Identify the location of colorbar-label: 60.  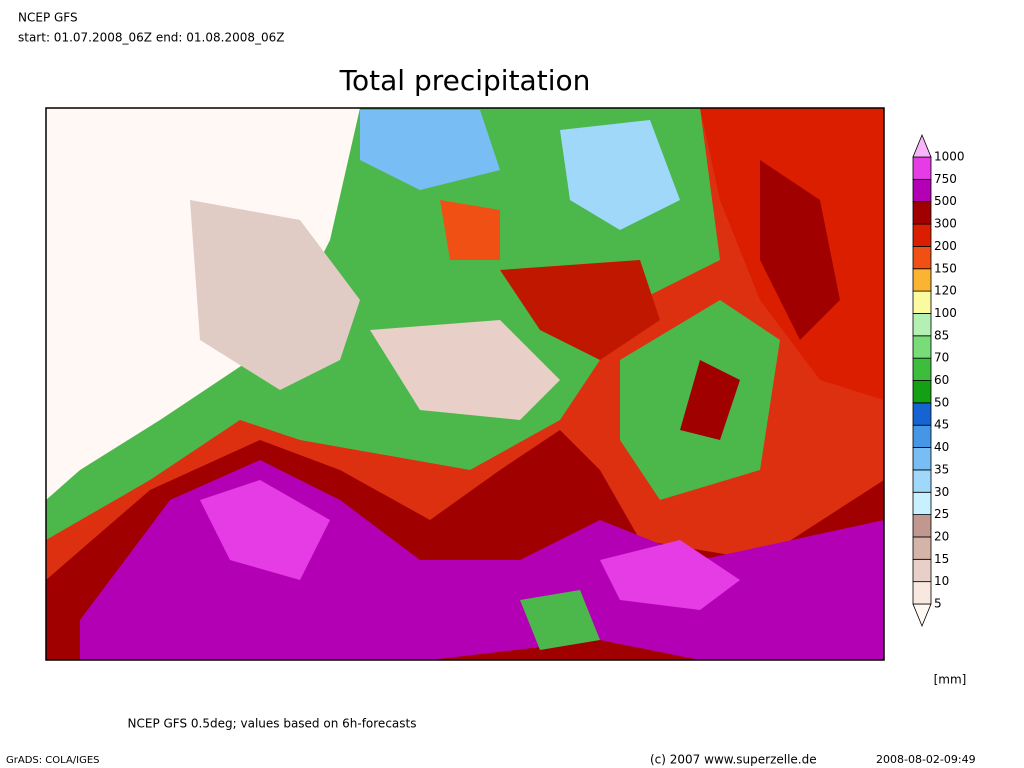
(941, 380).